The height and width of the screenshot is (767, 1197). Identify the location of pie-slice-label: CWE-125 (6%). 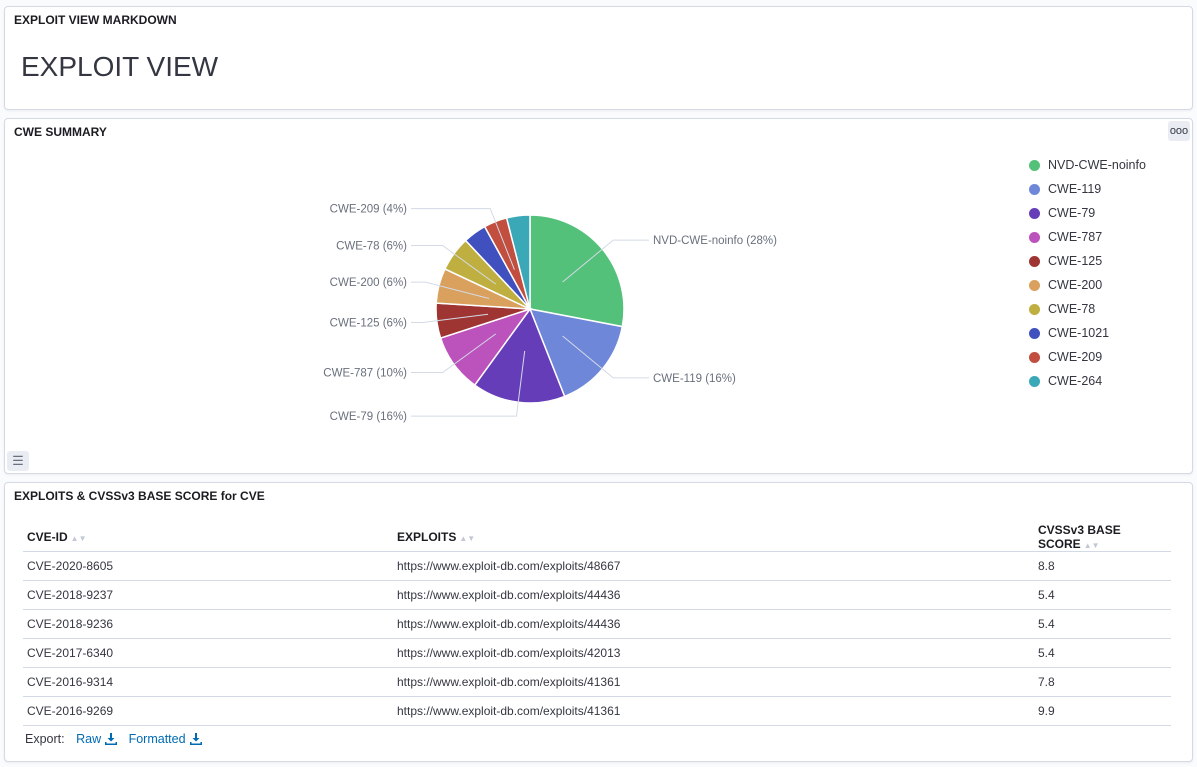
(368, 324).